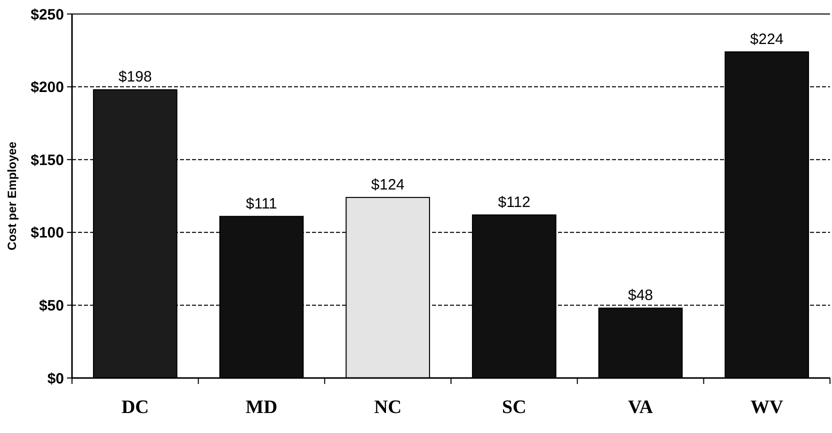 The height and width of the screenshot is (433, 832). I want to click on data-label: $112, so click(514, 202).